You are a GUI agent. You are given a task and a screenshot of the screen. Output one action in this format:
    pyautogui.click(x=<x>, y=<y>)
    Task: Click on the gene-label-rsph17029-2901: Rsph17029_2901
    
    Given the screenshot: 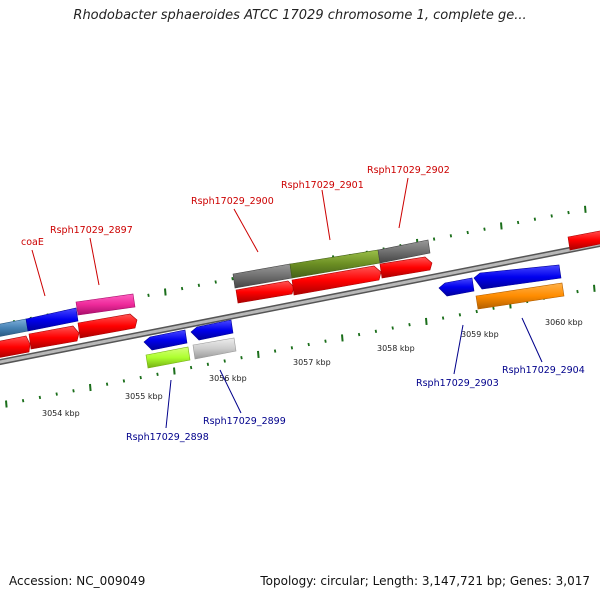 What is the action you would take?
    pyautogui.click(x=322, y=185)
    